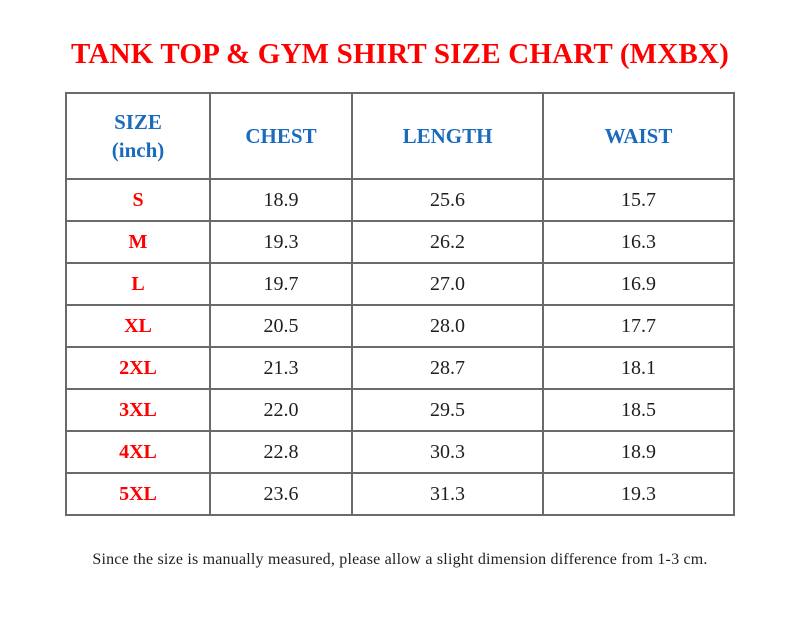 Image resolution: width=800 pixels, height=633 pixels. What do you see at coordinates (447, 410) in the screenshot?
I see `length-value: 29.5` at bounding box center [447, 410].